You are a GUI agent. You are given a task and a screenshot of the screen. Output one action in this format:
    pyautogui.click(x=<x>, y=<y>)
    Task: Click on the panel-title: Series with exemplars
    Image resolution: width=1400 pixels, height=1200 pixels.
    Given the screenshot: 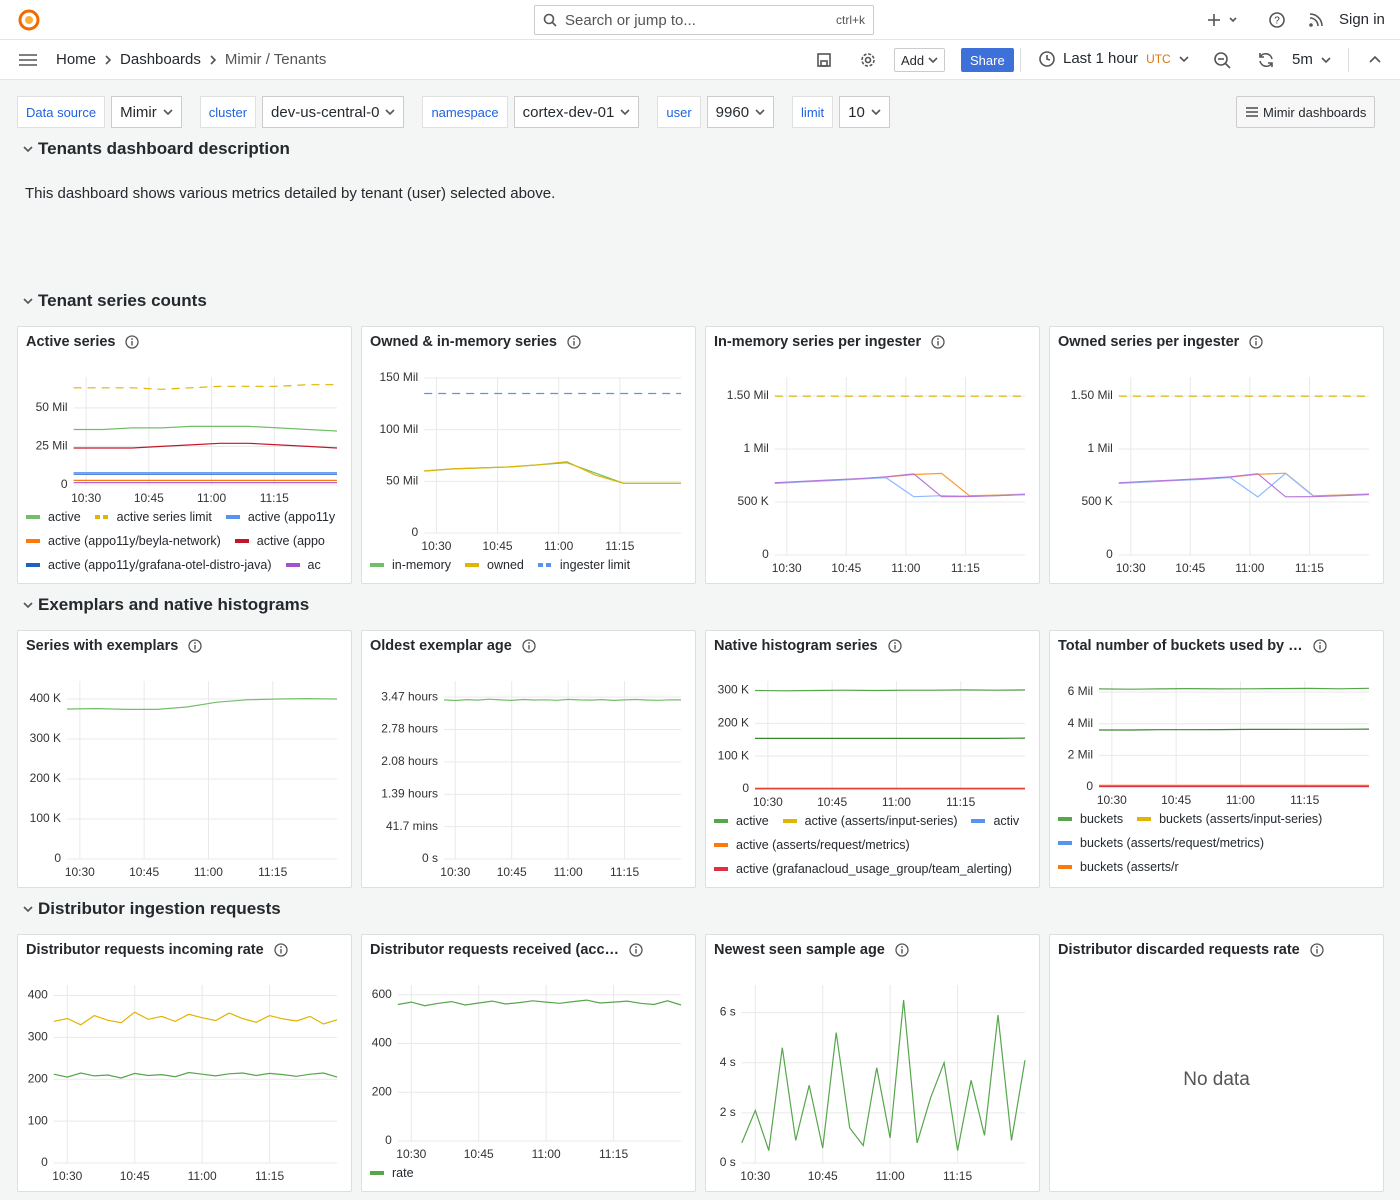 What is the action you would take?
    pyautogui.click(x=114, y=646)
    